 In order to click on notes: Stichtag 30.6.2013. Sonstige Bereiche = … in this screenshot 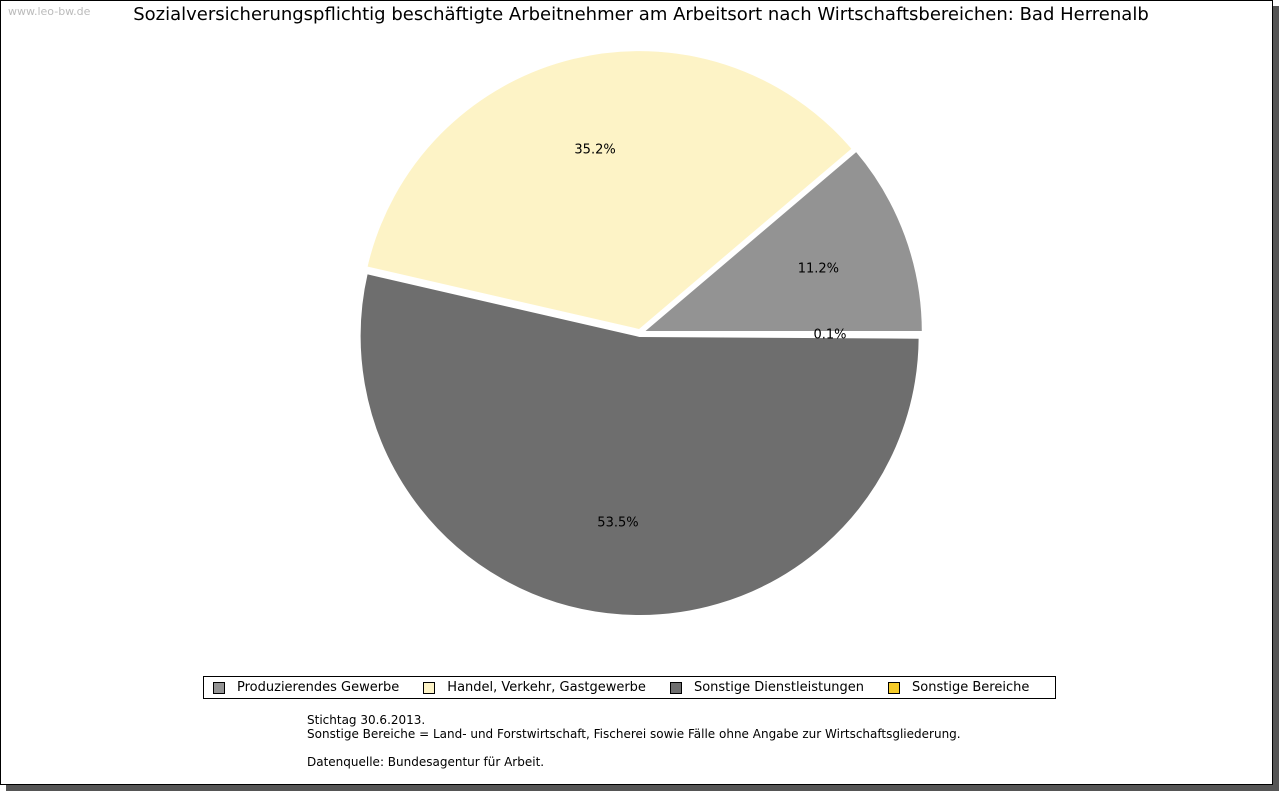, I will do `click(634, 741)`.